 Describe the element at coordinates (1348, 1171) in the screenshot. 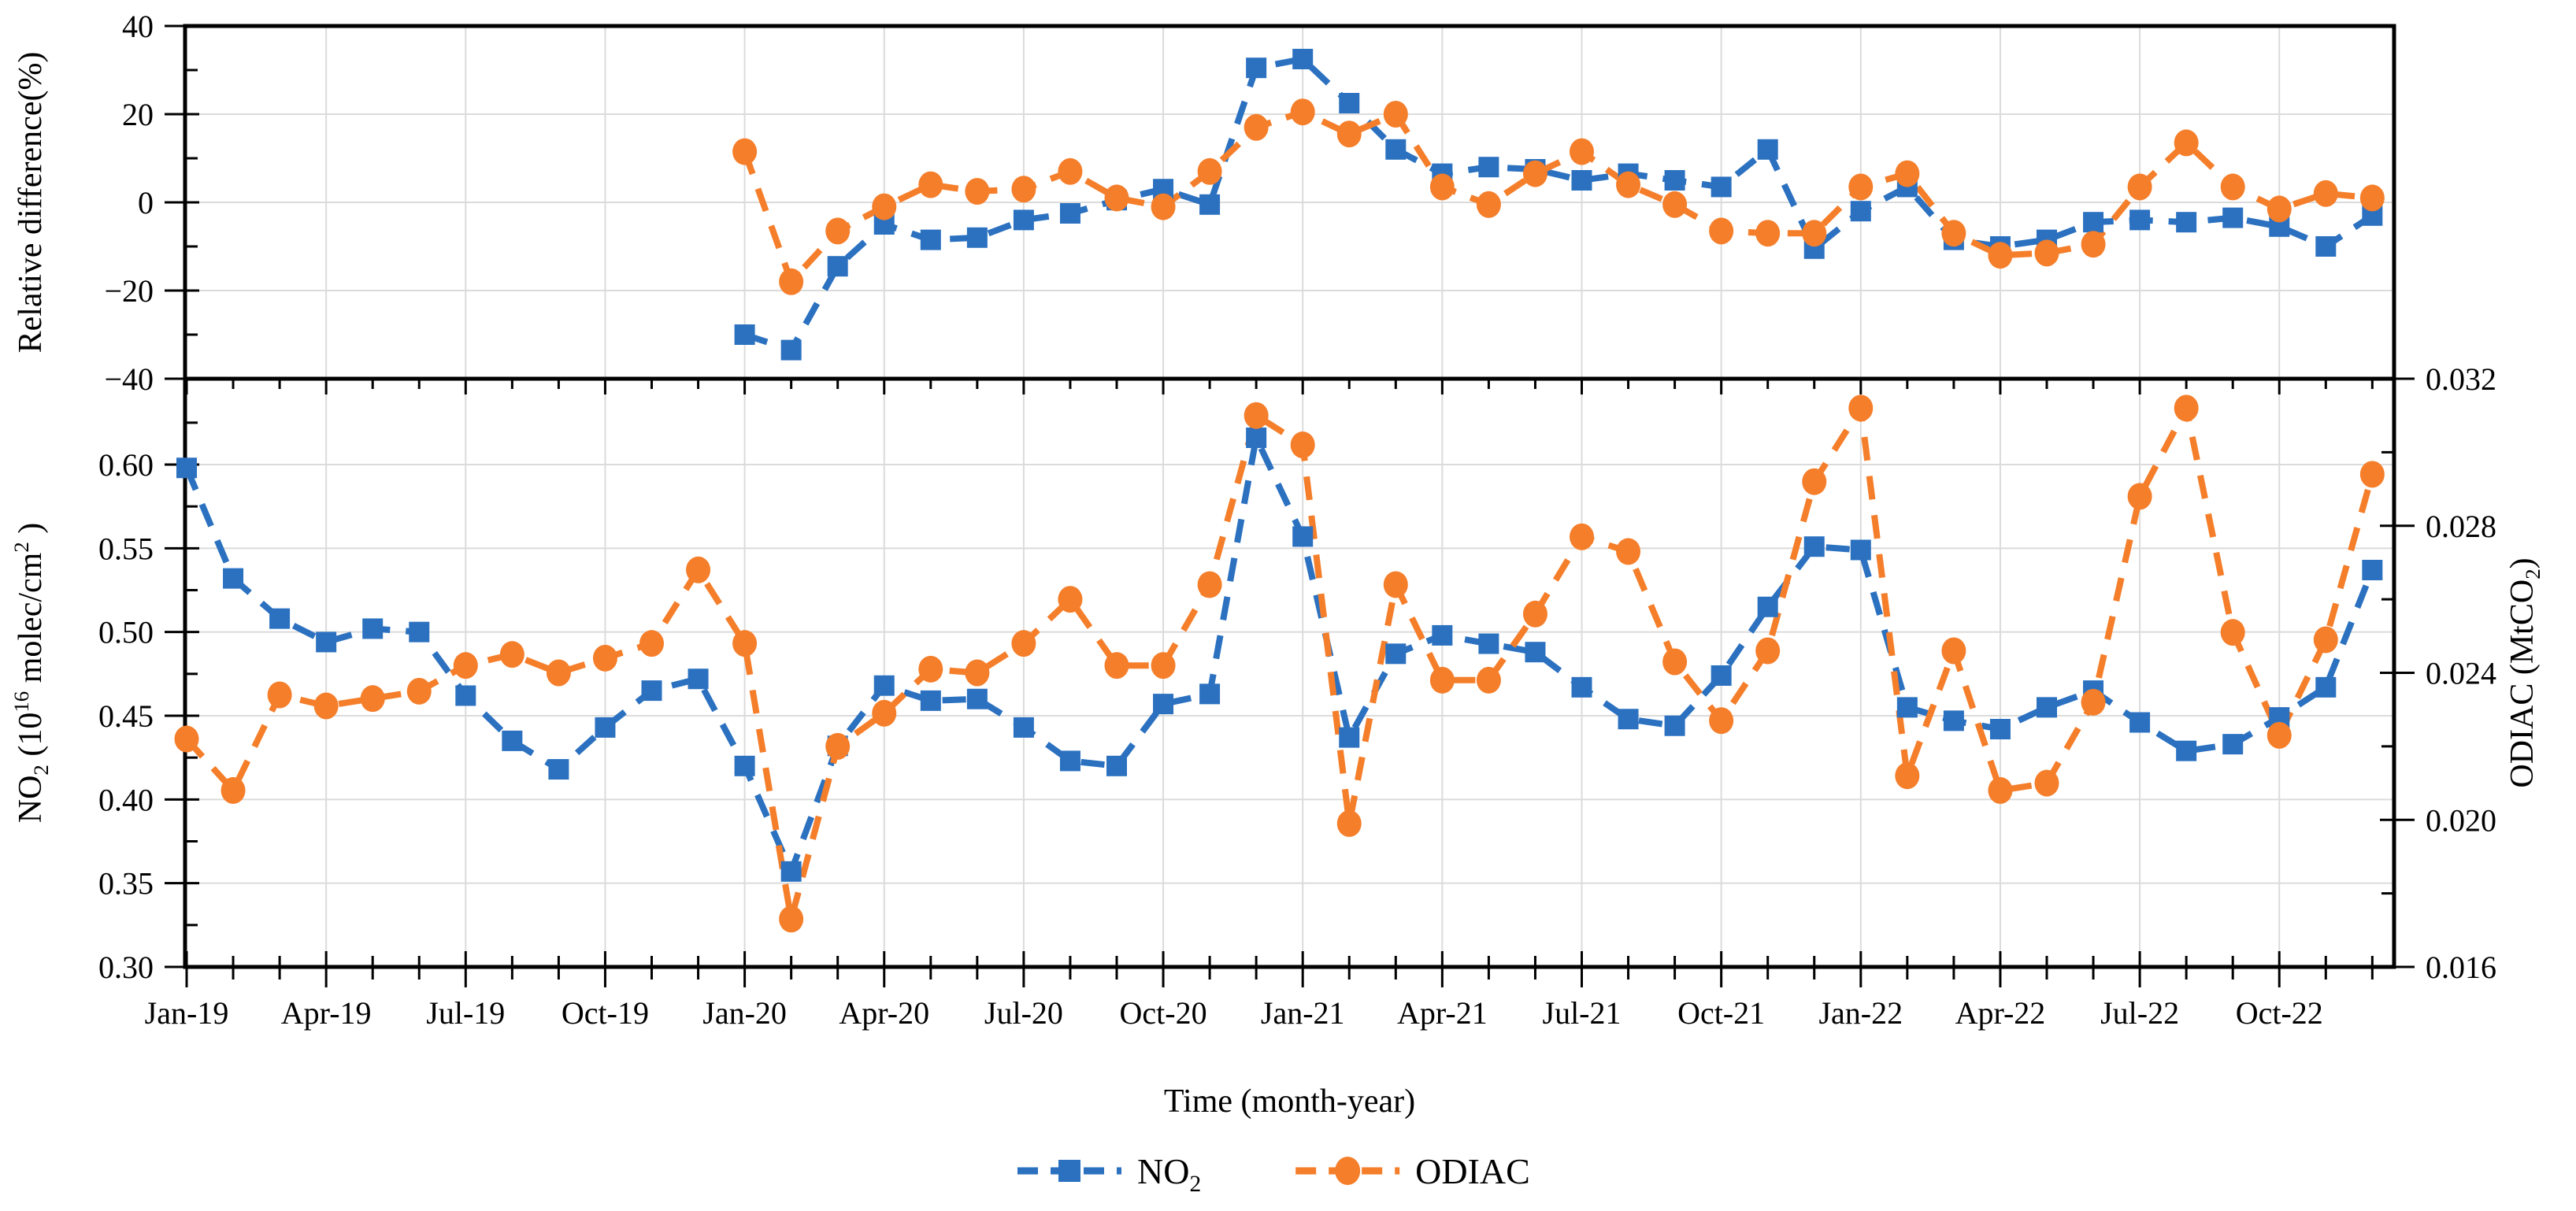

I see `legend-odiac-circle-marker` at that location.